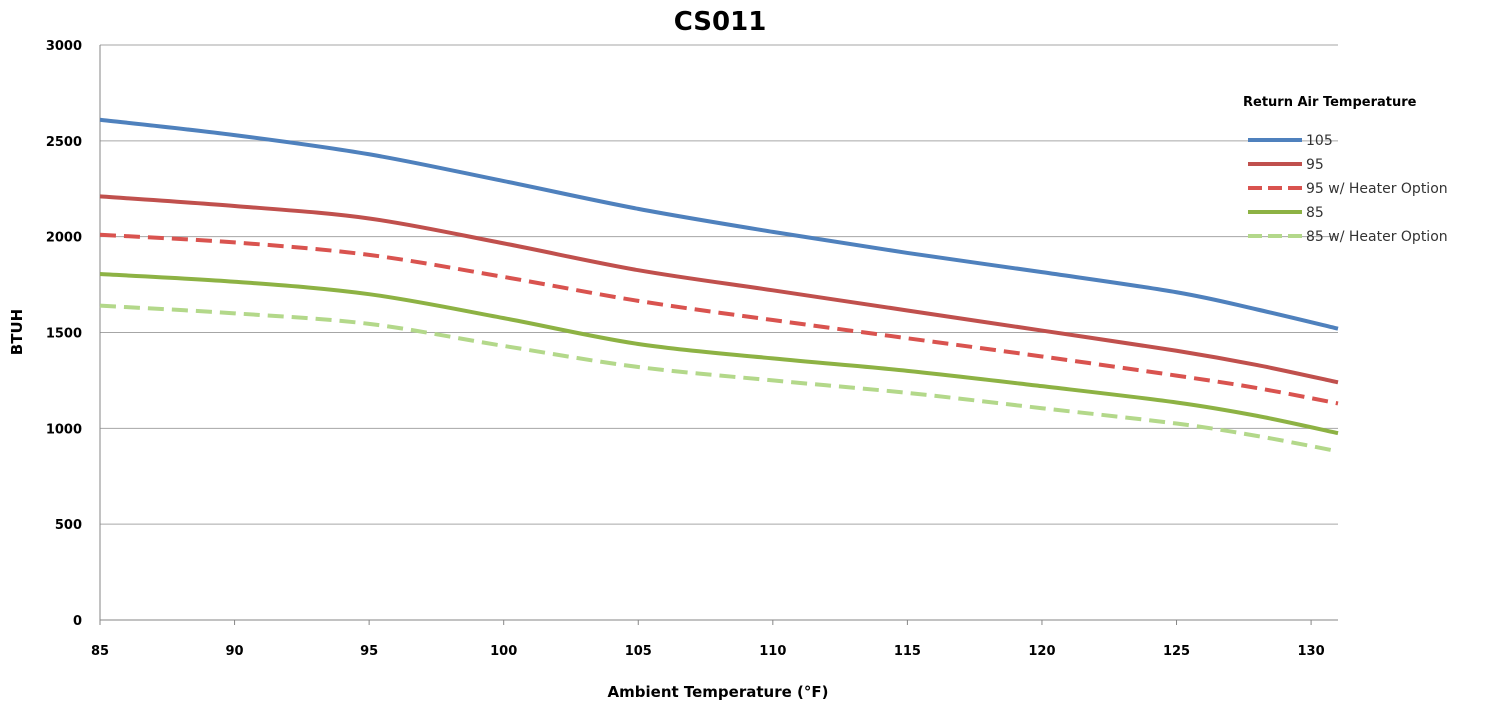 The image size is (1489, 707). I want to click on x-tick-label: 130, so click(1311, 651).